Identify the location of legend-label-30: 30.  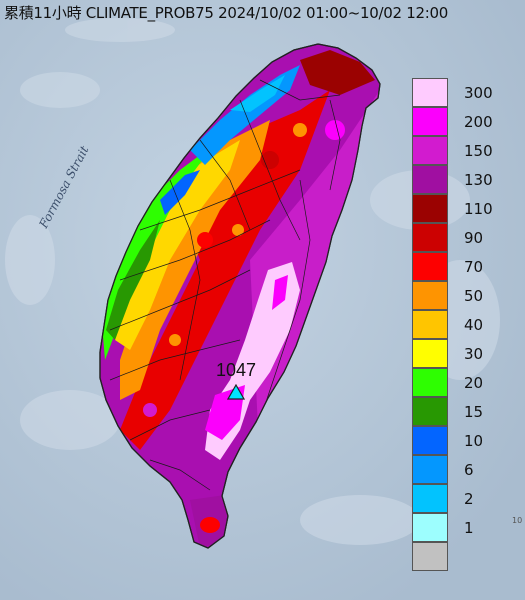
(474, 354).